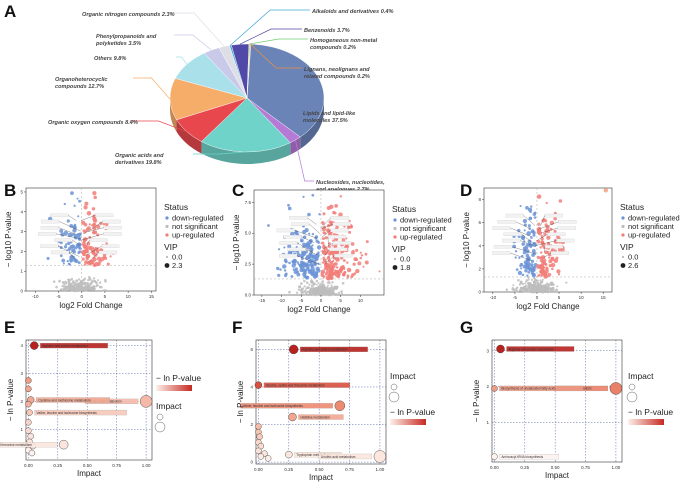 Image resolution: width=685 pixels, height=489 pixels. What do you see at coordinates (333, 48) in the screenshot?
I see `pie-label-line: compounds 0.2%` at bounding box center [333, 48].